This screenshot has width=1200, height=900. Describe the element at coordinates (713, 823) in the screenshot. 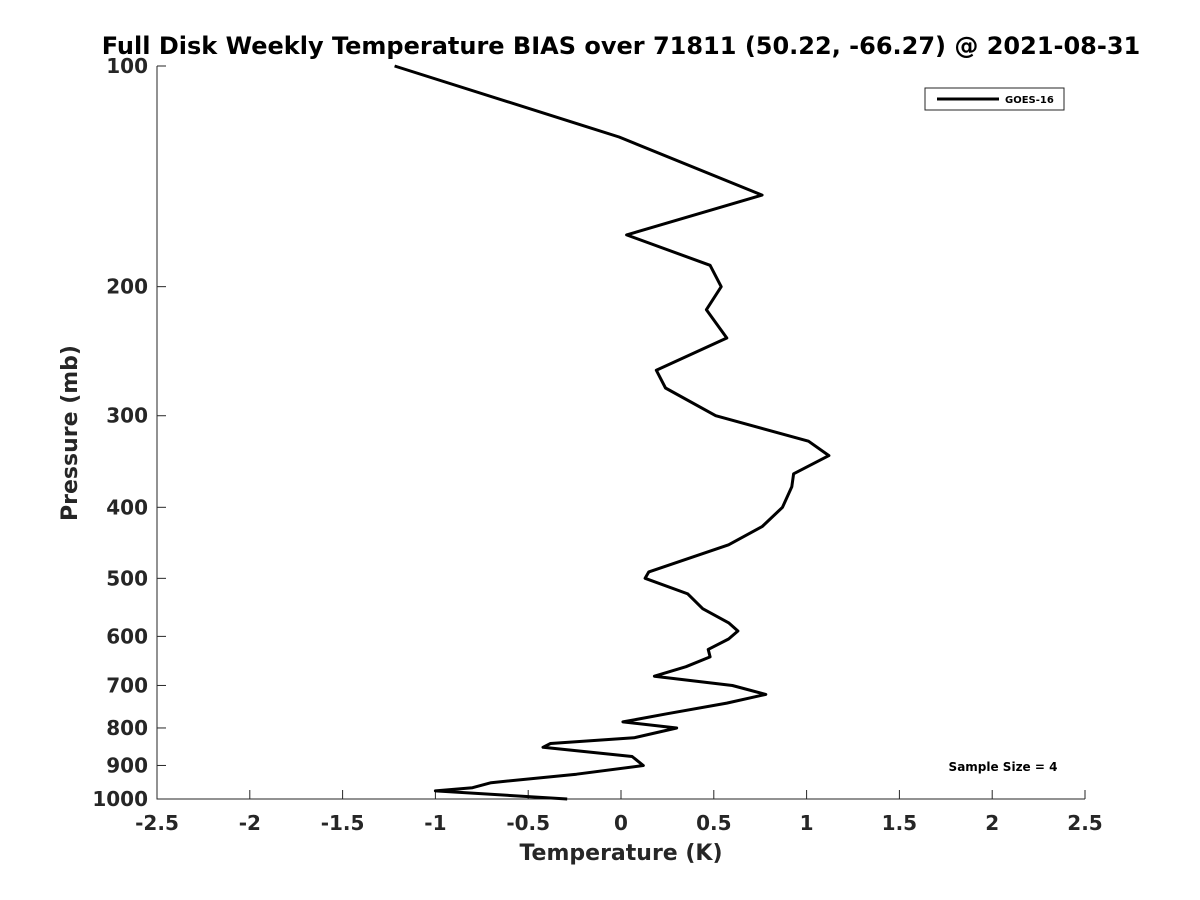

I see `x-tick-label: 0.5` at that location.